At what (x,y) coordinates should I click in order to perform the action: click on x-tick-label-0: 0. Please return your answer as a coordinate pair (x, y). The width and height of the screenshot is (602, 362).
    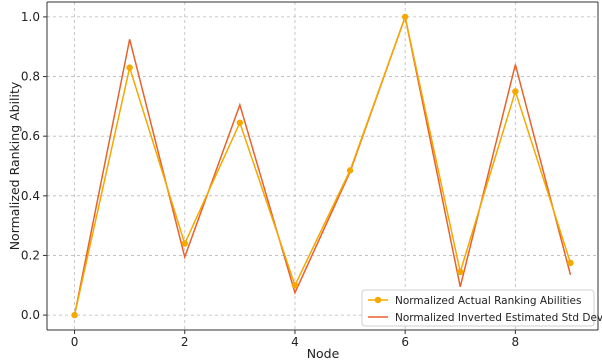
    Looking at the image, I should click on (75, 342).